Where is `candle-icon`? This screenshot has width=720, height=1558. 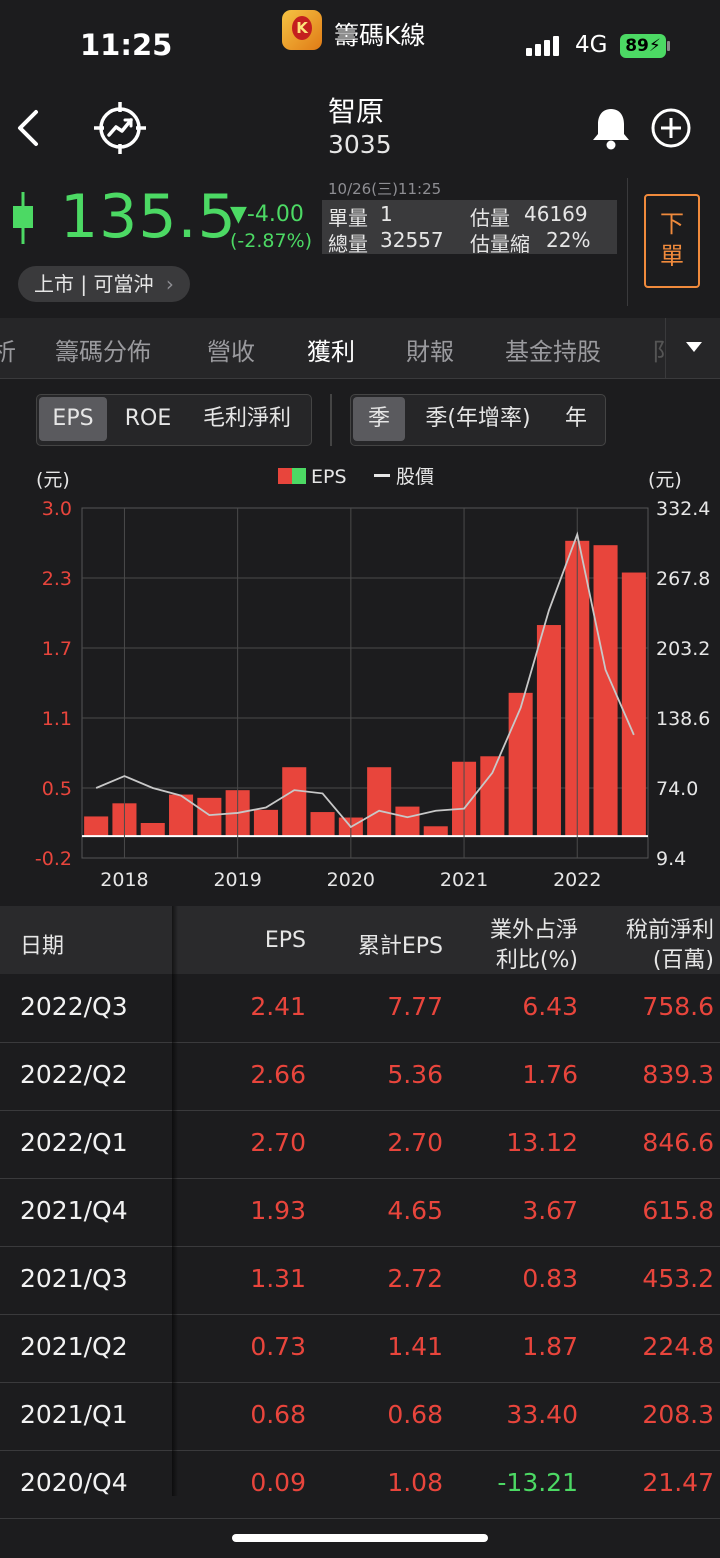 candle-icon is located at coordinates (23, 220).